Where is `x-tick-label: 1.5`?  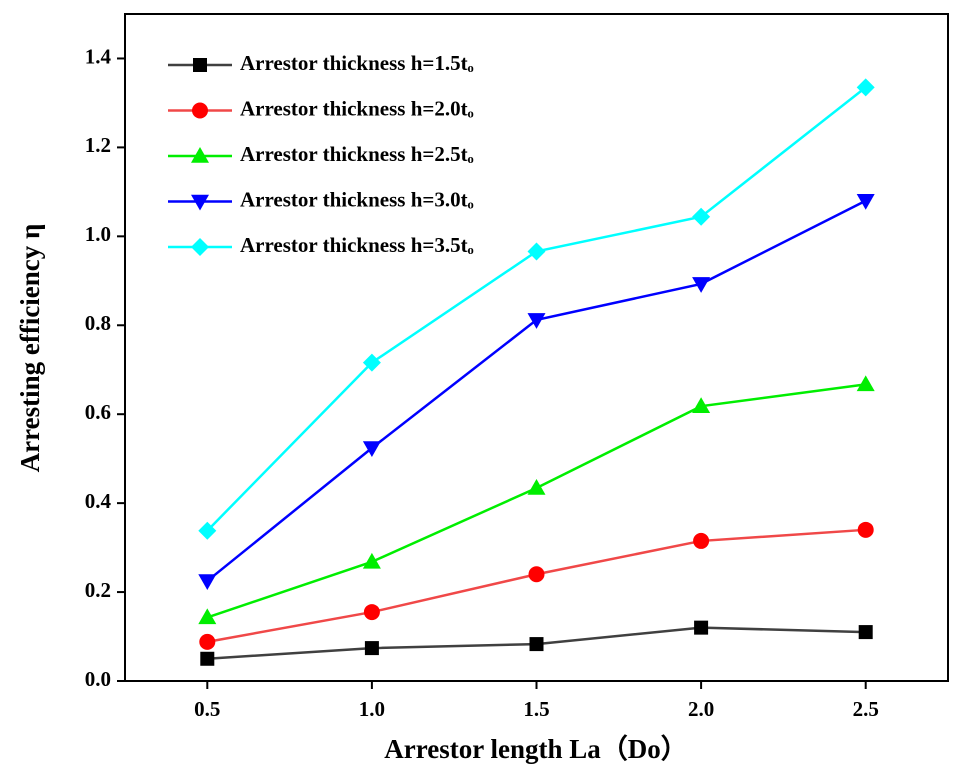
x-tick-label: 1.5 is located at coordinates (536, 709).